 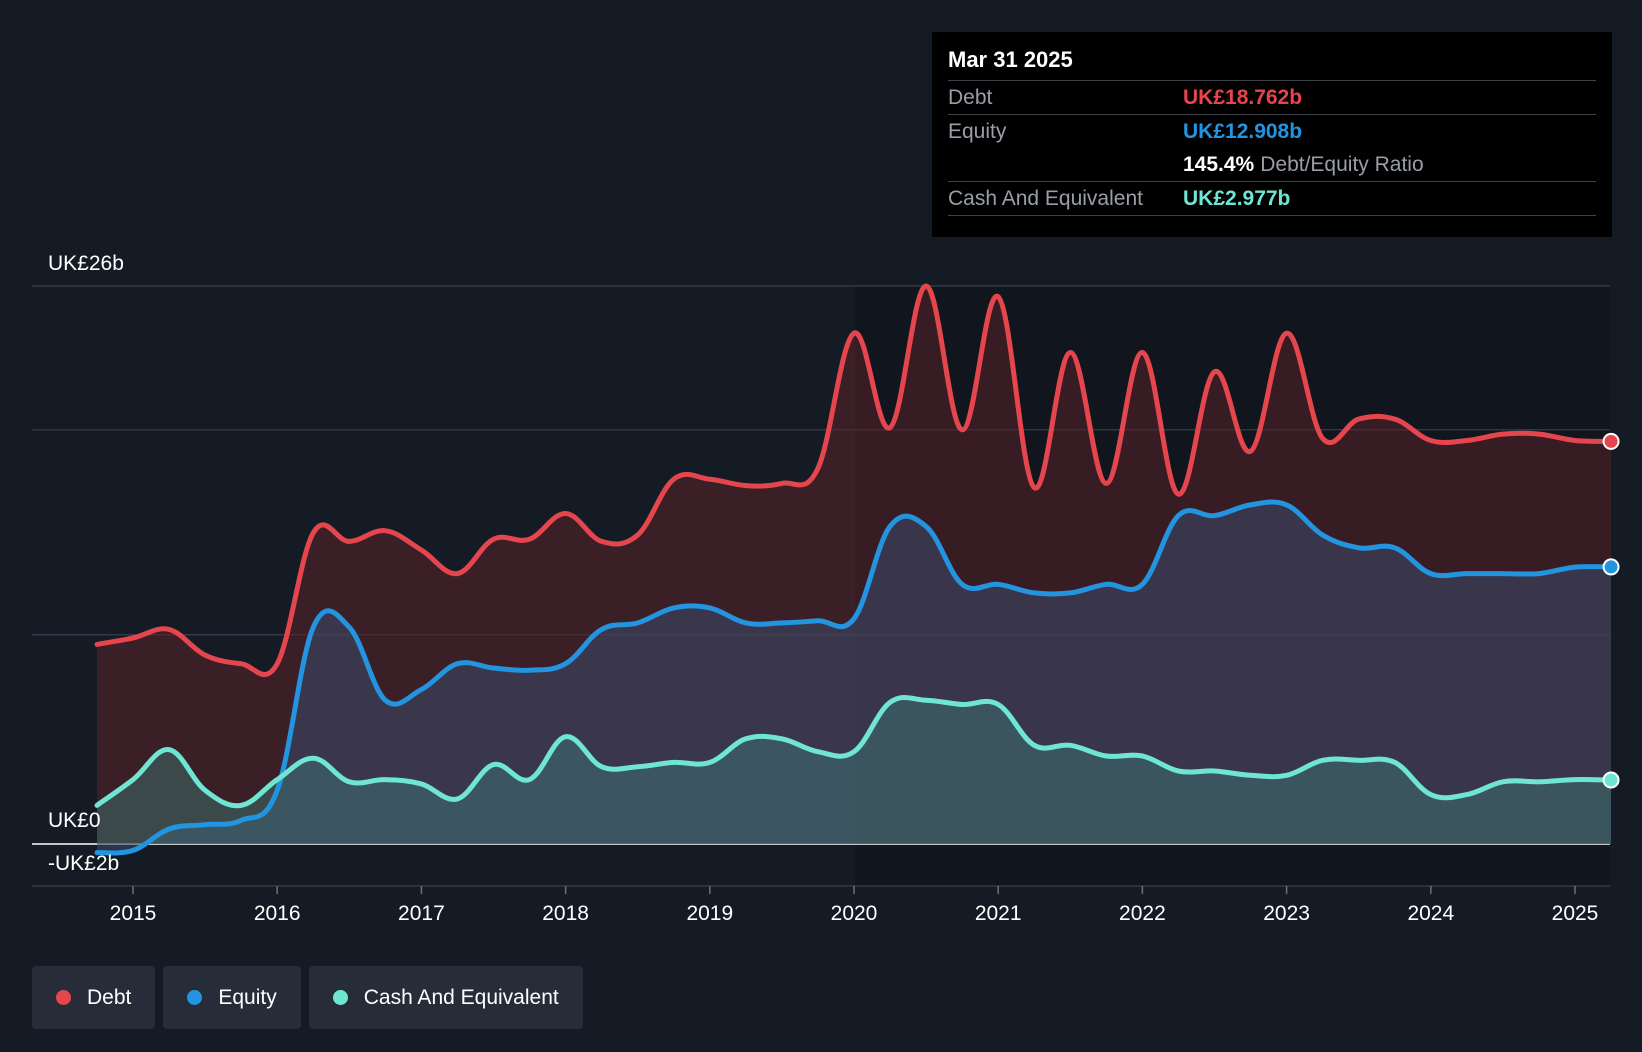 I want to click on end-marker-cash-and-equivalent, so click(x=1611, y=780).